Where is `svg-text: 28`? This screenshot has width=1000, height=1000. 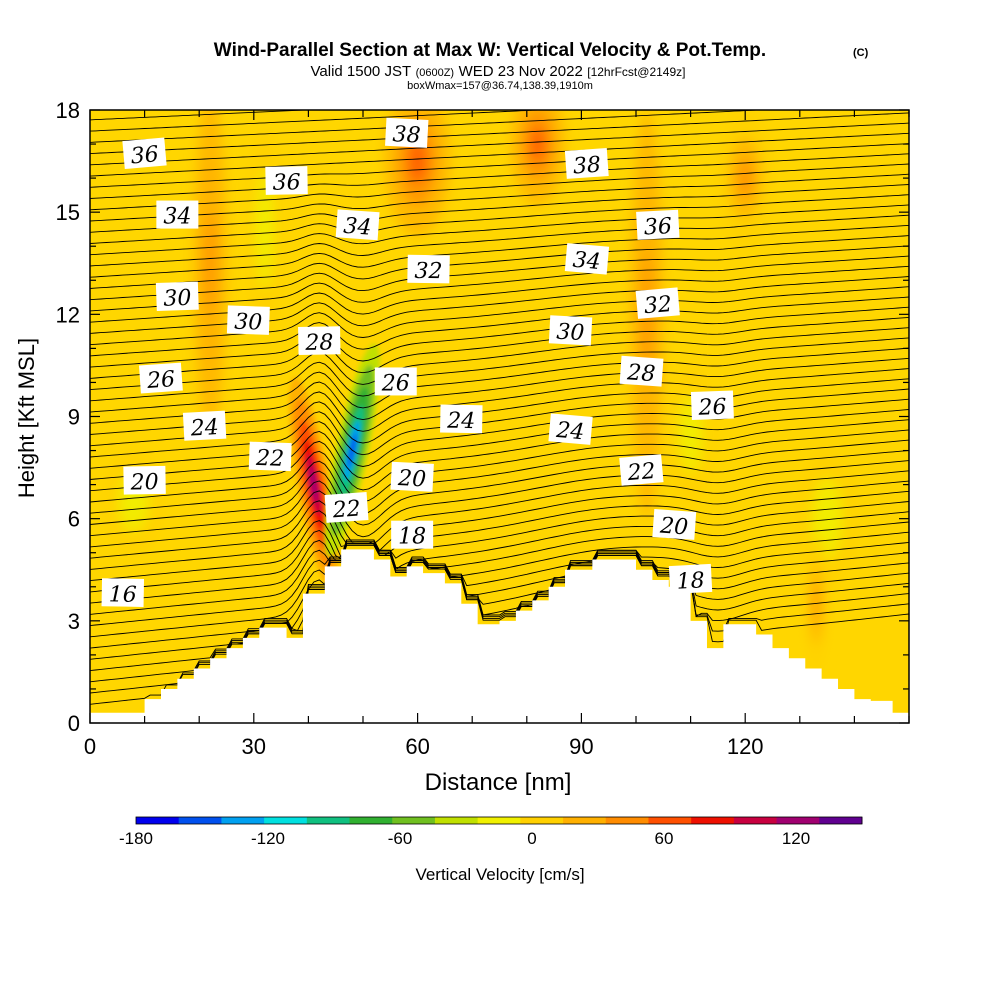 svg-text: 28 is located at coordinates (641, 373).